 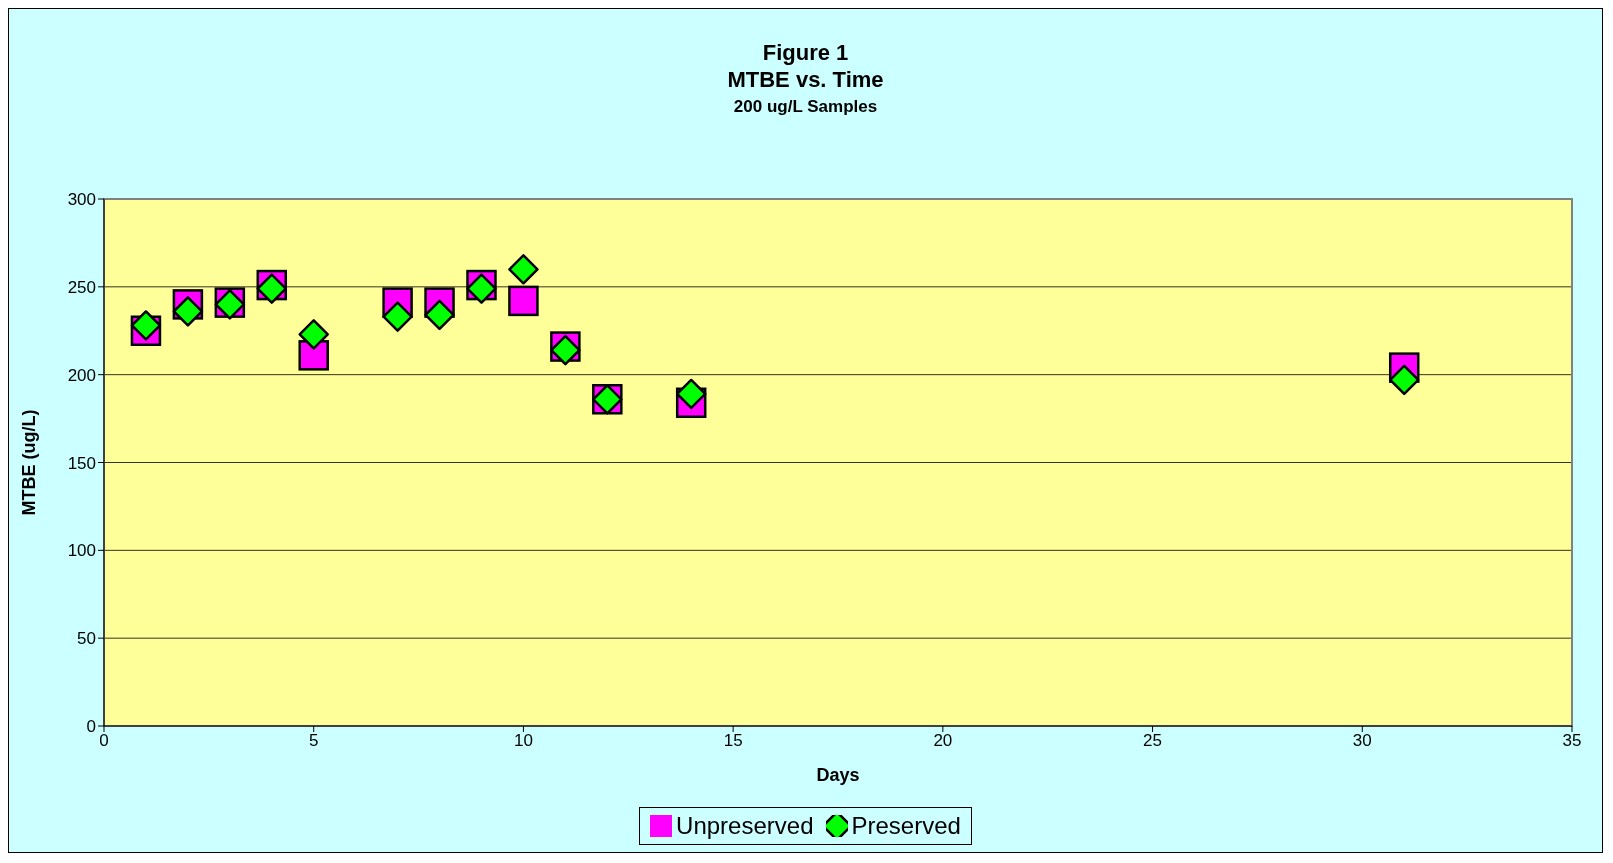 What do you see at coordinates (838, 775) in the screenshot?
I see `x-axis-title: Days` at bounding box center [838, 775].